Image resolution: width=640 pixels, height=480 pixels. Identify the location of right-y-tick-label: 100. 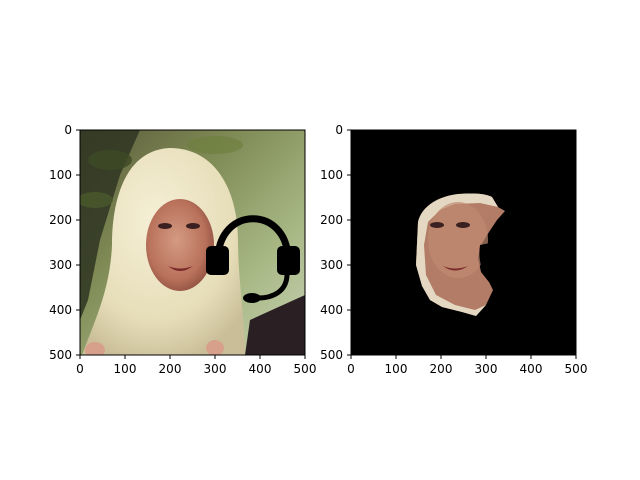
(331, 175).